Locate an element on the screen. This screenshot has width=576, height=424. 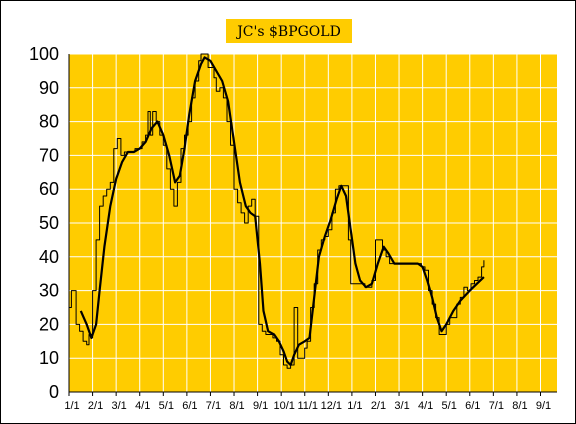
y-tick-label: 10 is located at coordinates (49, 358).